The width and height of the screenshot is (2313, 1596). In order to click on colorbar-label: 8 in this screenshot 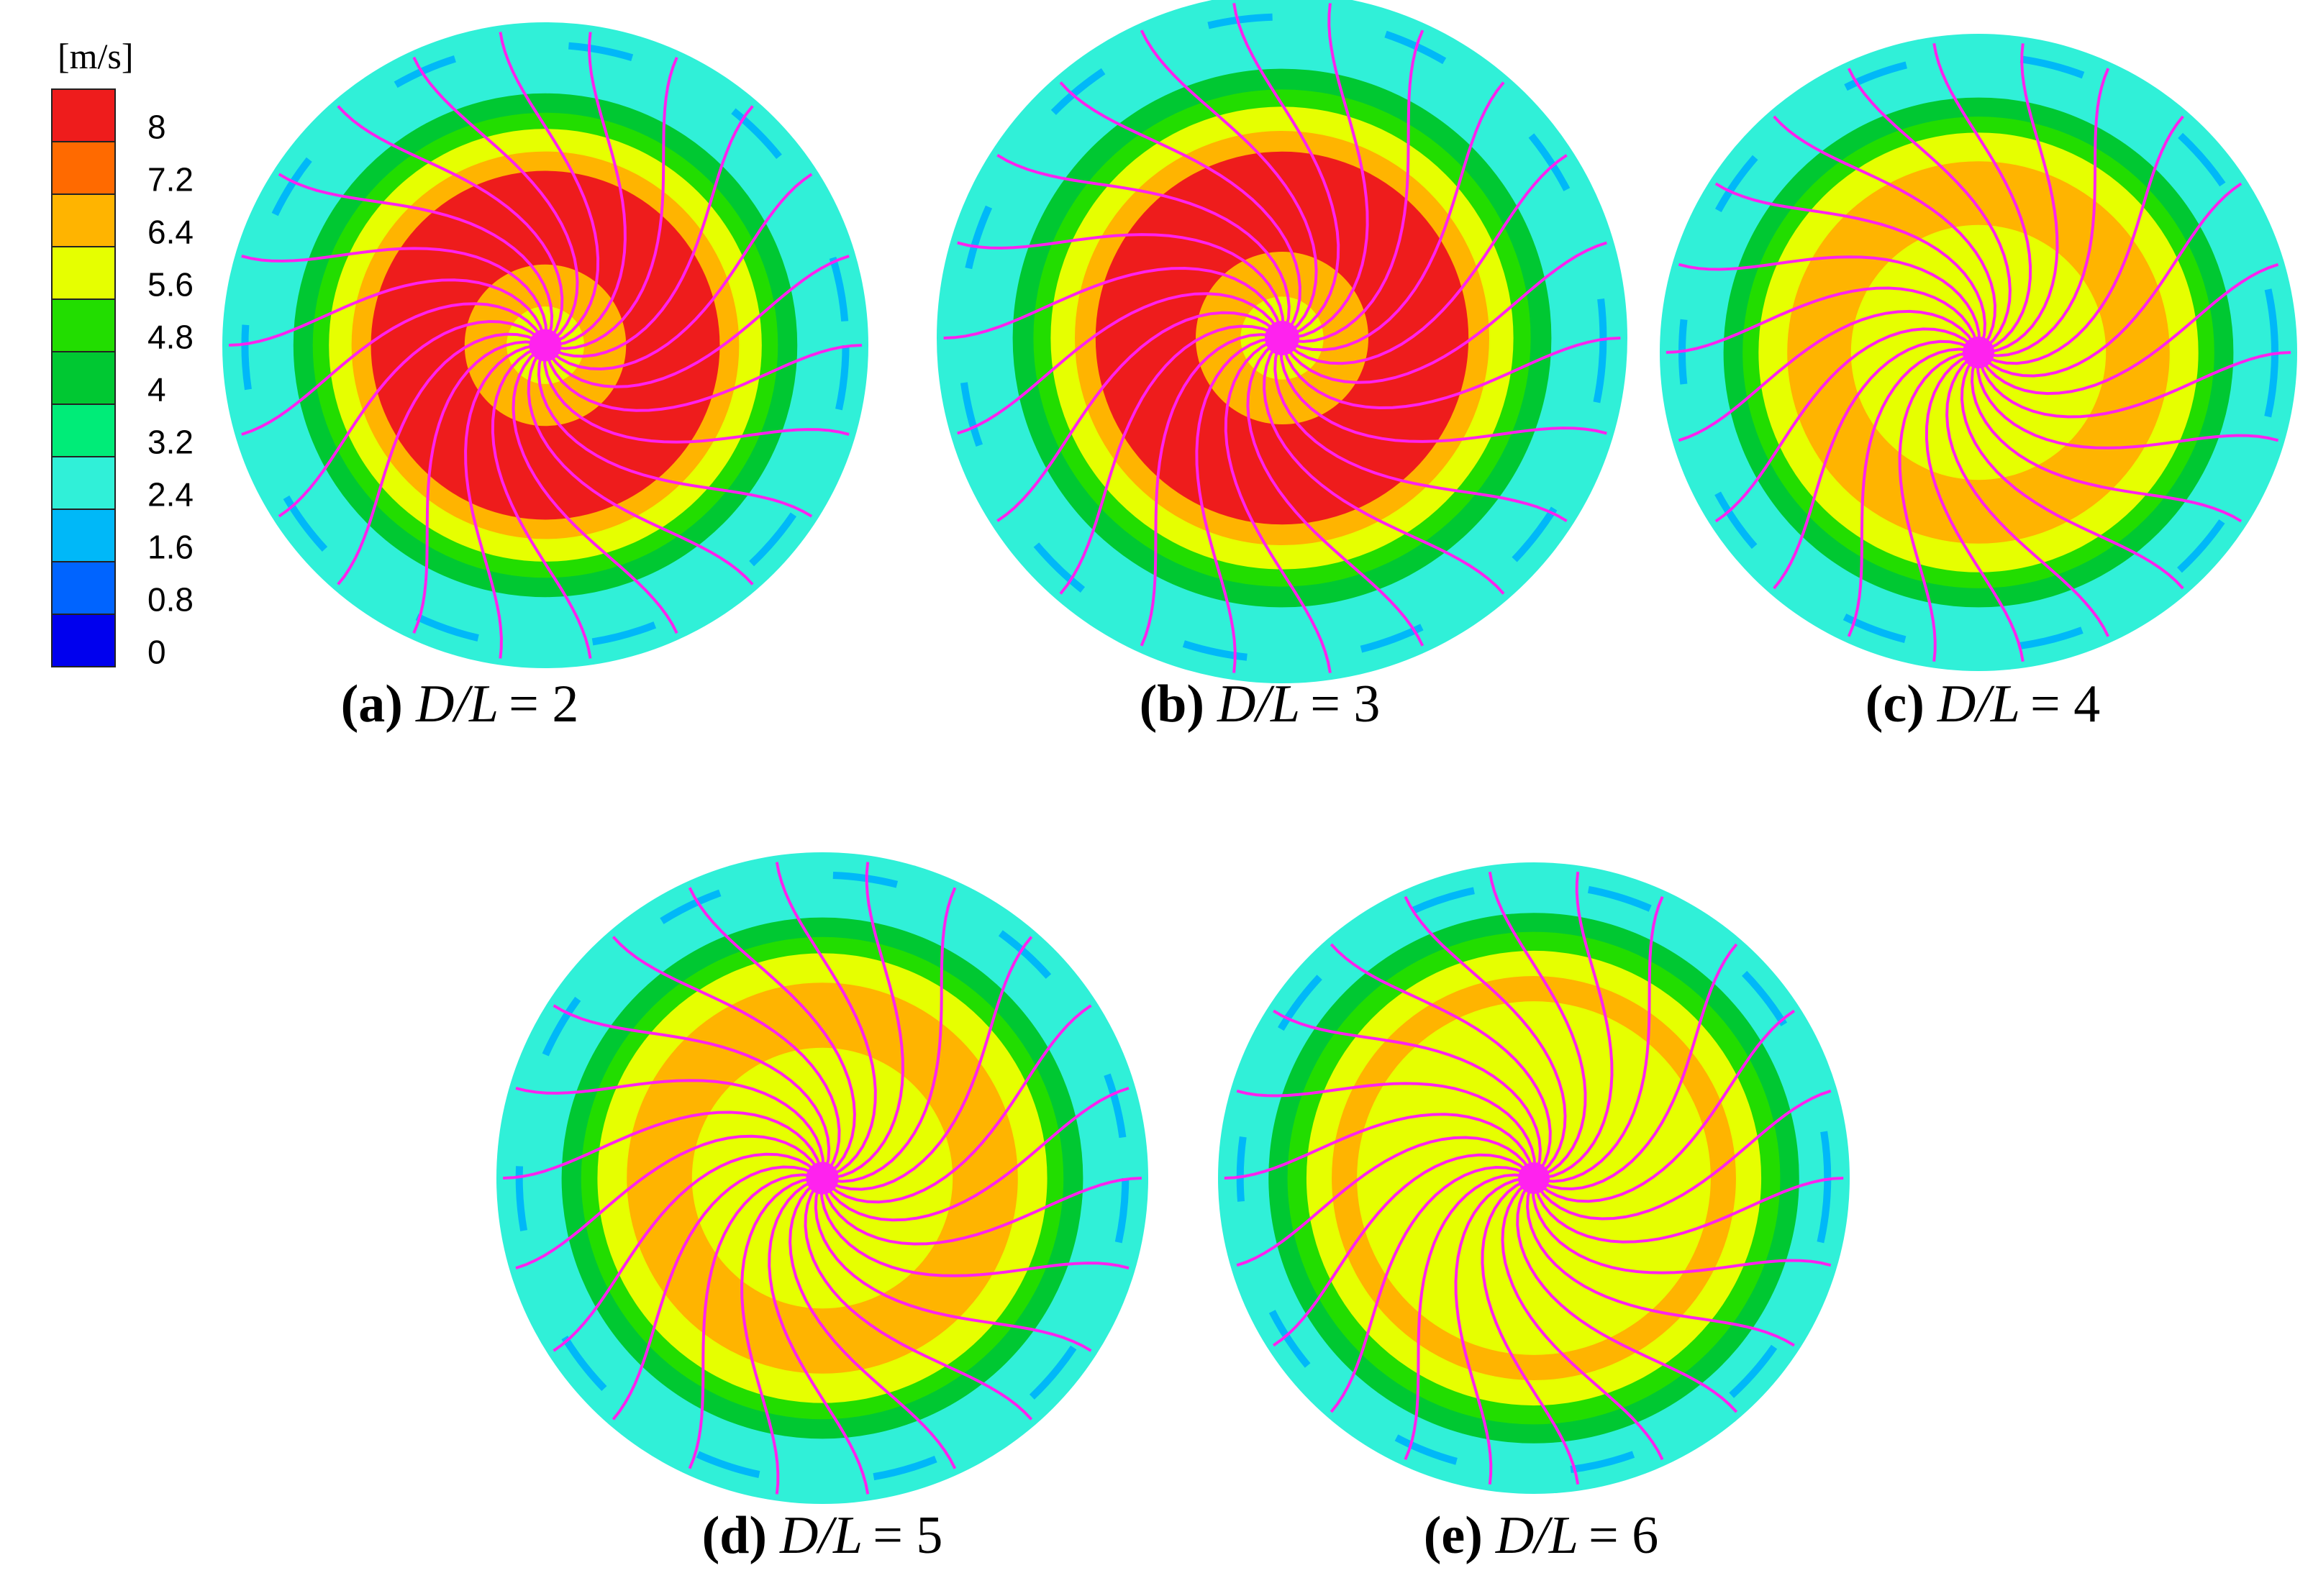, I will do `click(156, 127)`.